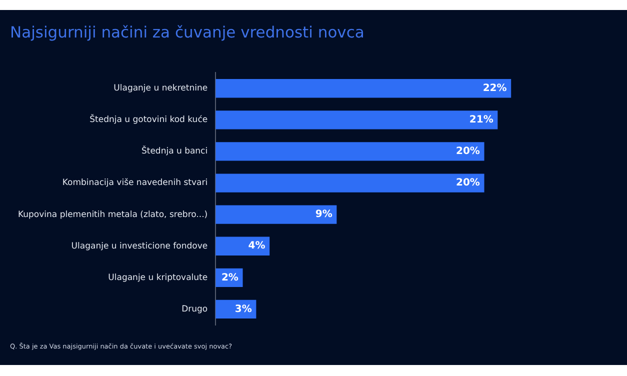 The width and height of the screenshot is (627, 376). I want to click on data-label: 2%, so click(229, 278).